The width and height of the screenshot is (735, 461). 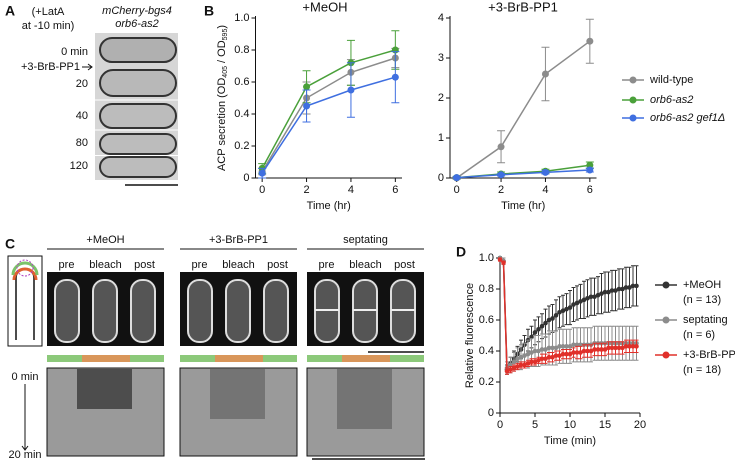 What do you see at coordinates (25, 417) in the screenshot?
I see `arrow` at bounding box center [25, 417].